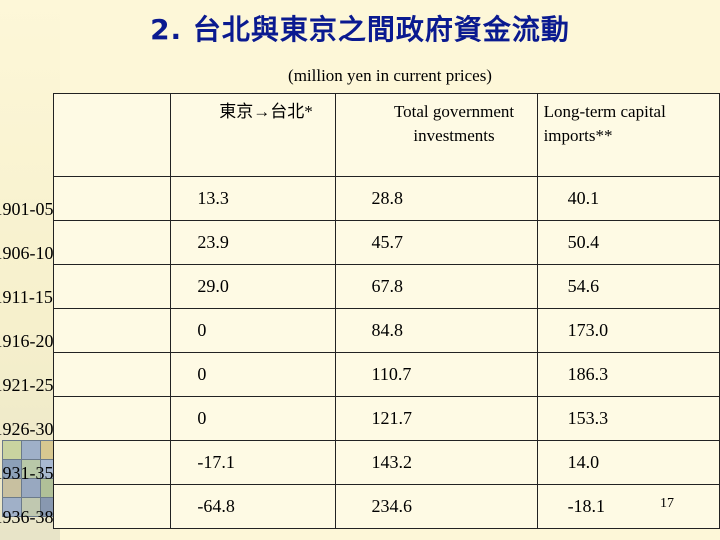  What do you see at coordinates (436, 506) in the screenshot?
I see `cell-gov: 234.6` at bounding box center [436, 506].